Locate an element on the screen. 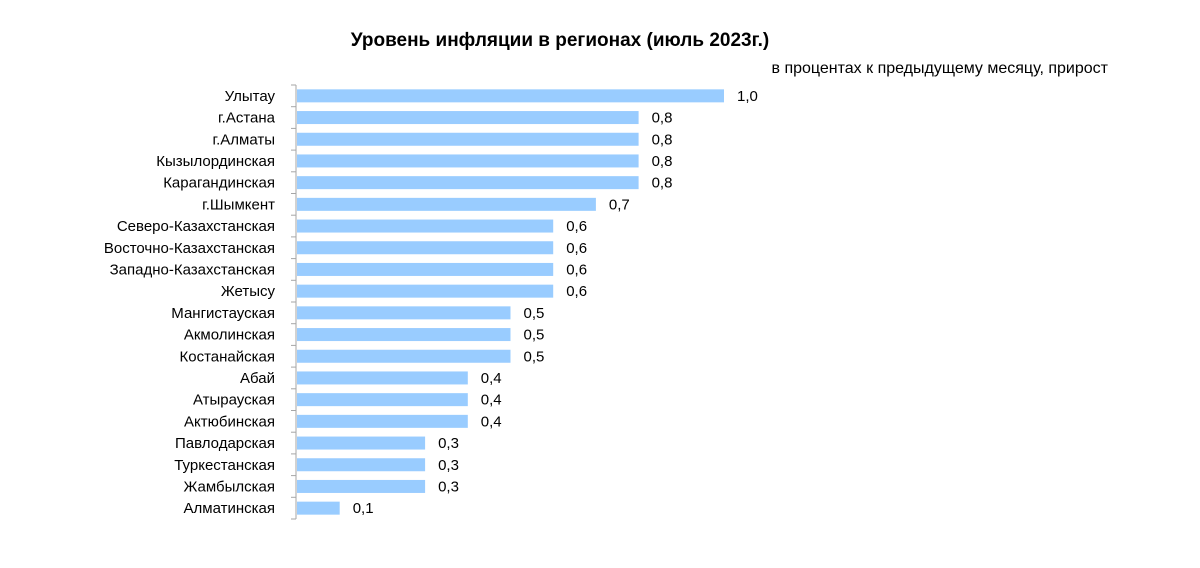  category-label: Карагандинская is located at coordinates (219, 183).